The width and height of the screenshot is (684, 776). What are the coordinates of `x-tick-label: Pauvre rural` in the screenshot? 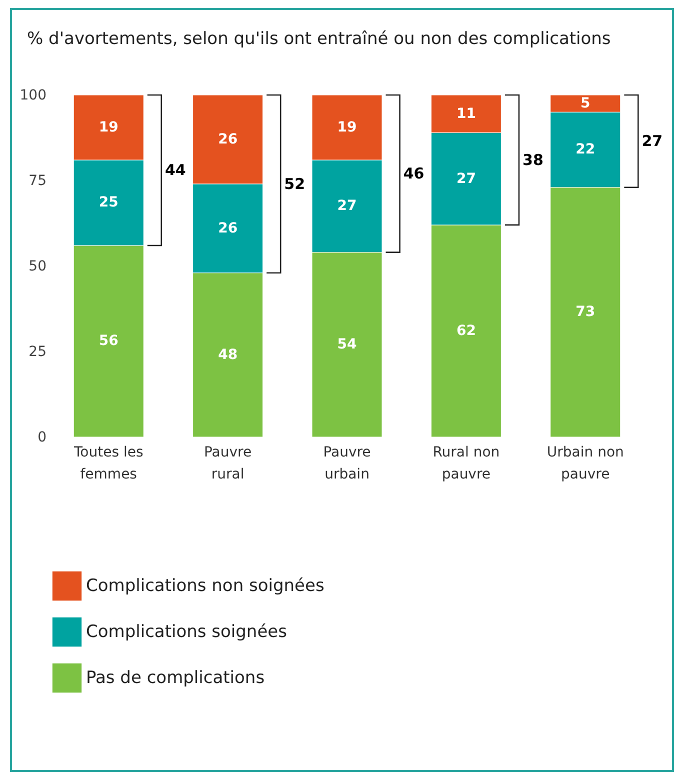 It's located at (228, 463).